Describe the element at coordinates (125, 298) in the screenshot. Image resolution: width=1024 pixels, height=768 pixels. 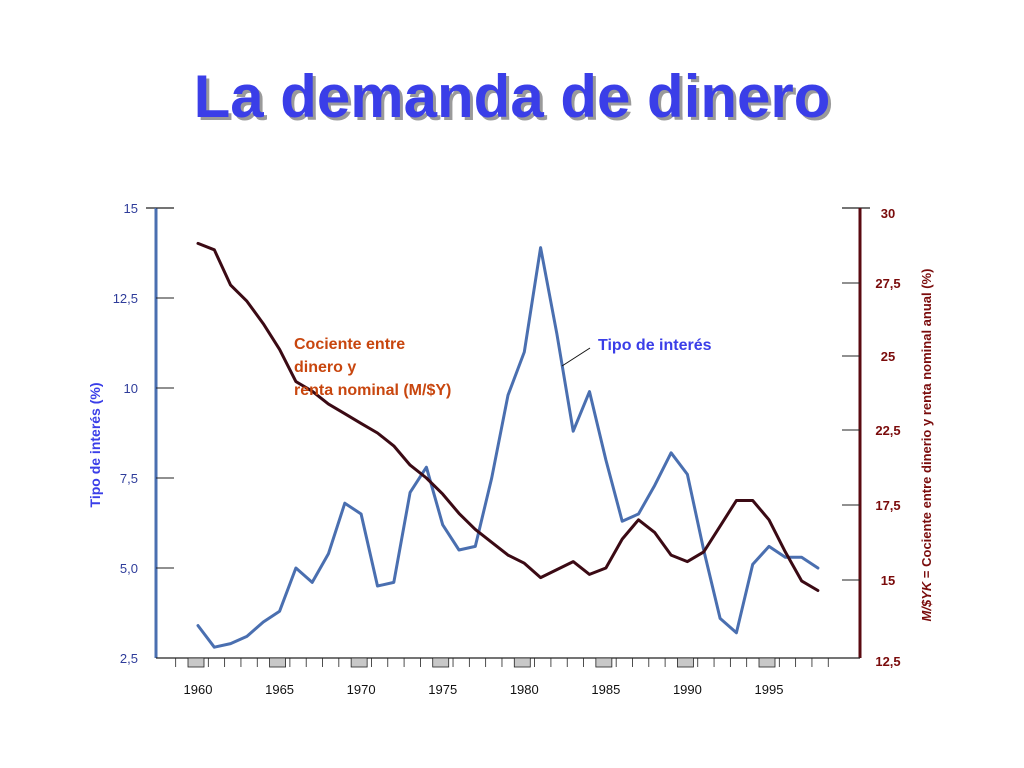
I see `left-tick-label: 12,5` at that location.